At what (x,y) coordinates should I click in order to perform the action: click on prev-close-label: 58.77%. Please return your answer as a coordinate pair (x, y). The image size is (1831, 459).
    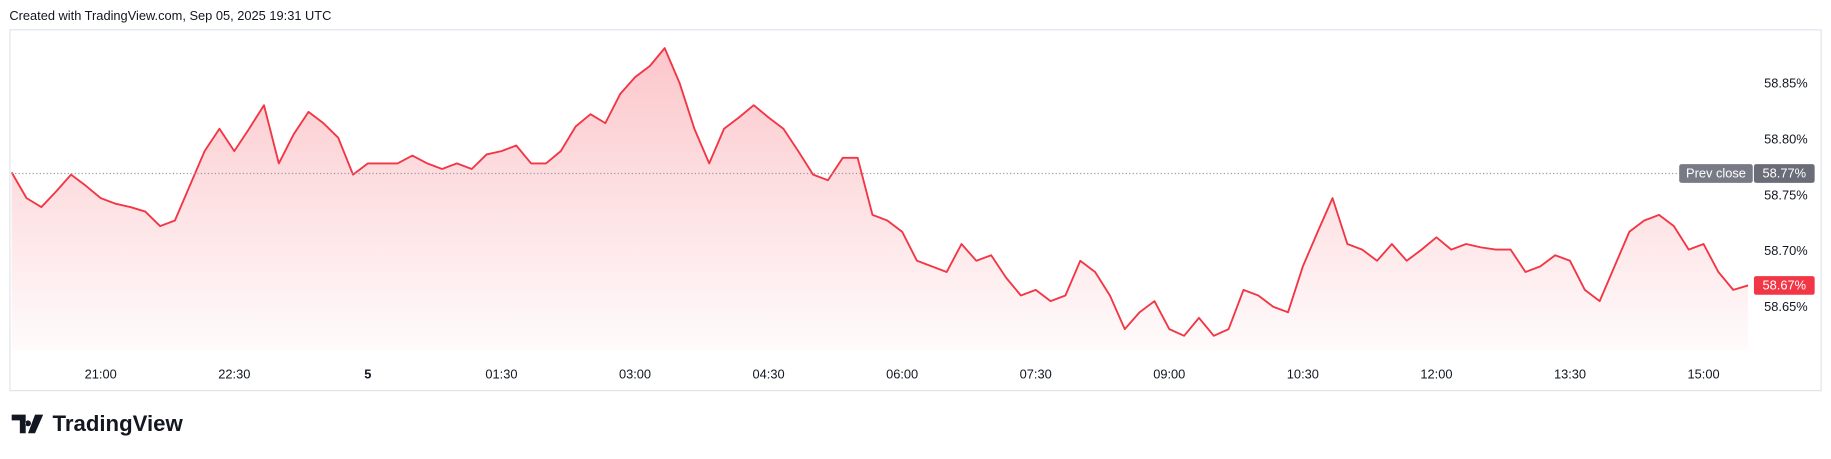
    Looking at the image, I should click on (1785, 172).